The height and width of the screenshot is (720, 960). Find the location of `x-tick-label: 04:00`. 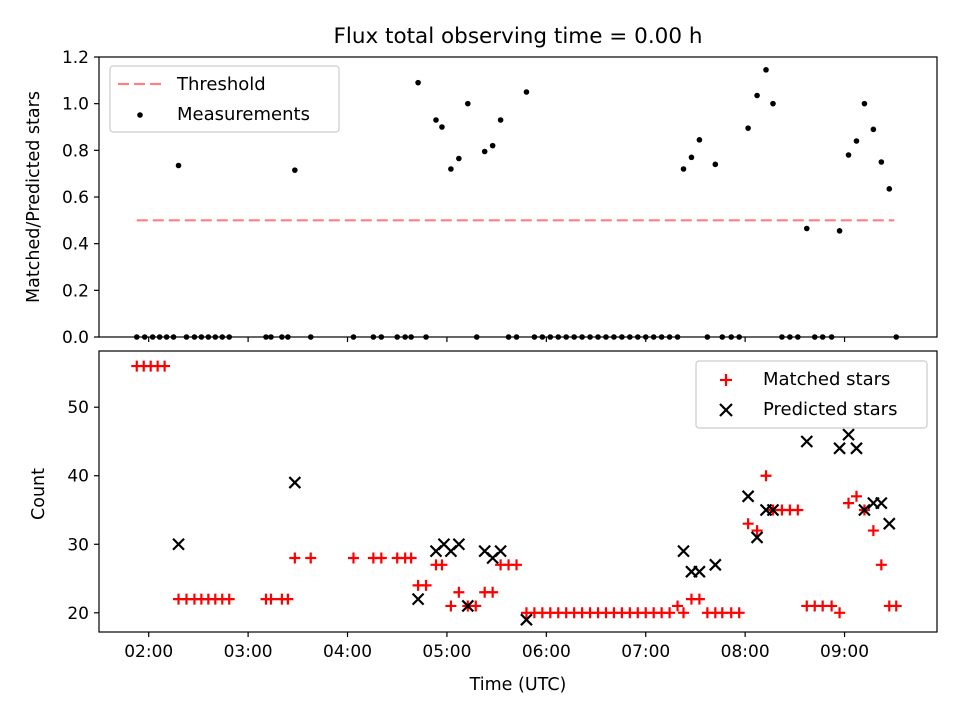

x-tick-label: 04:00 is located at coordinates (347, 652).